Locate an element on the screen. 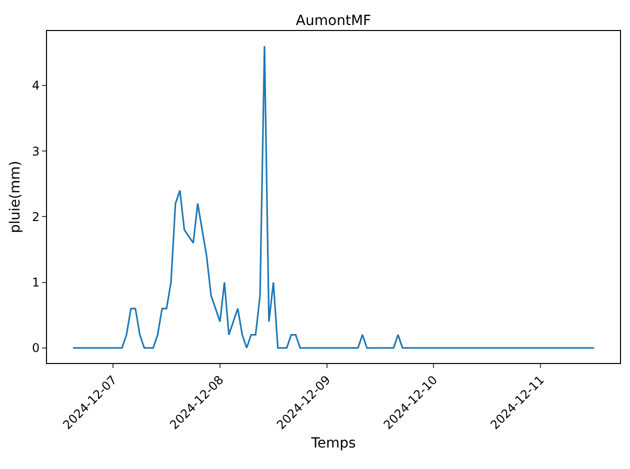  y-tick-label: 1 is located at coordinates (36, 283).